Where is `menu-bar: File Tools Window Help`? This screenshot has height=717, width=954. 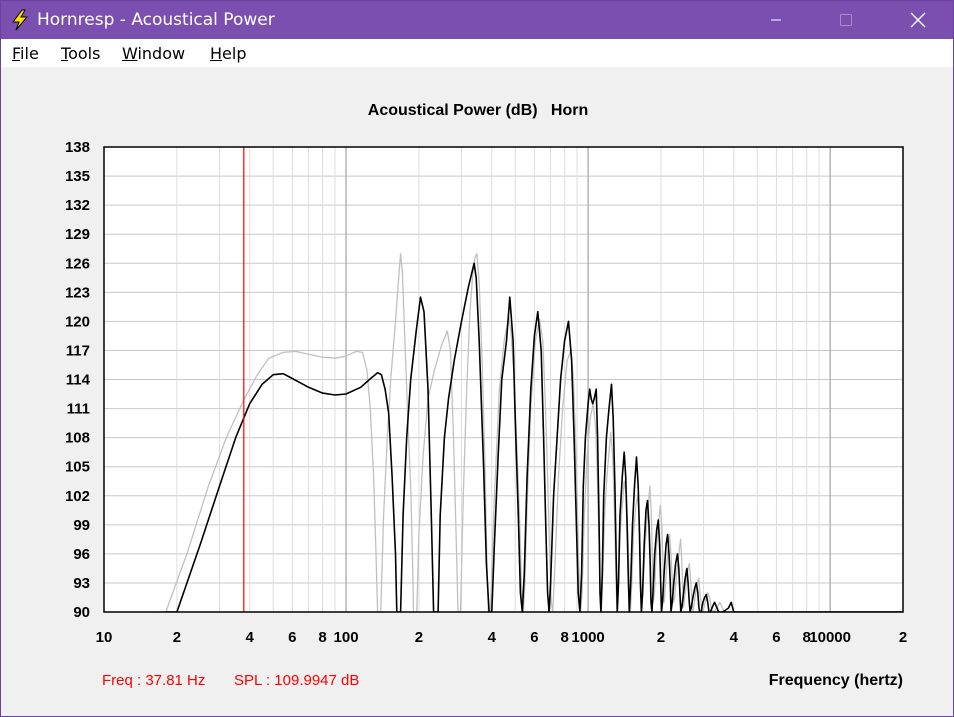
menu-bar: File Tools Window Help is located at coordinates (477, 53).